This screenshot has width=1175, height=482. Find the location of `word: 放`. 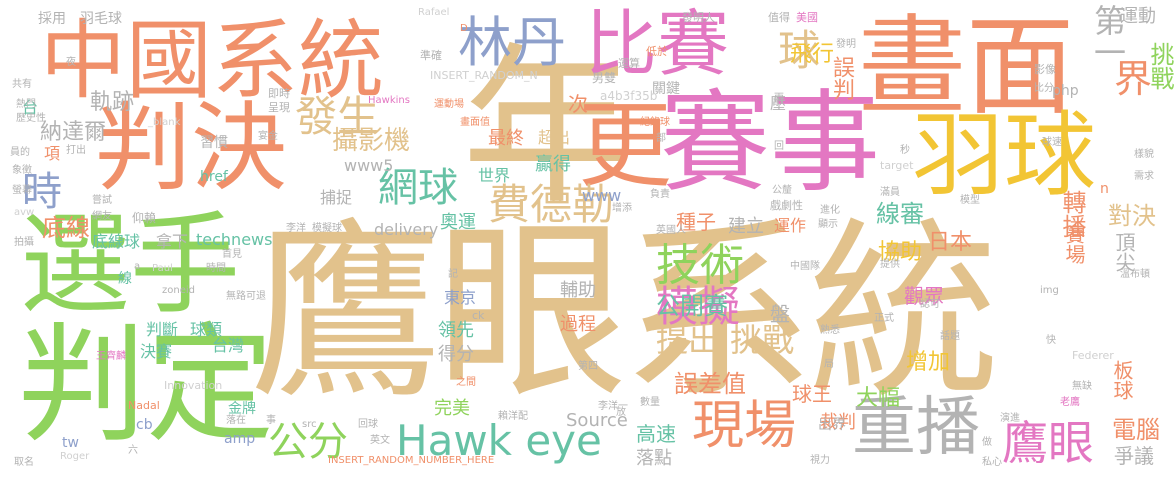

word: 放 is located at coordinates (621, 412).